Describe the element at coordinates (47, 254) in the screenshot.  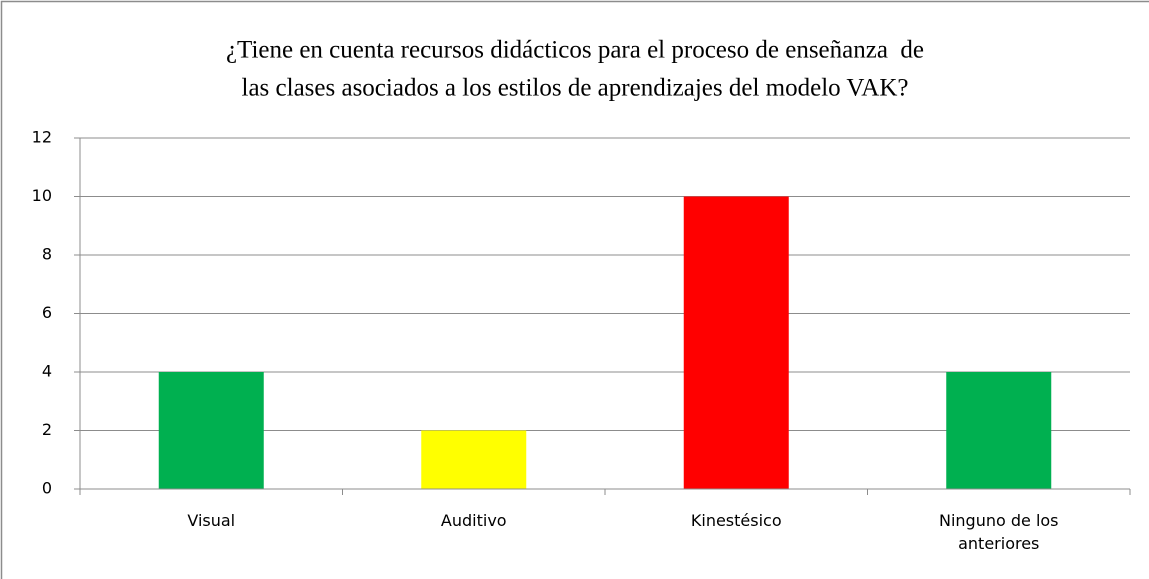
I see `y-tick-label: 8` at that location.